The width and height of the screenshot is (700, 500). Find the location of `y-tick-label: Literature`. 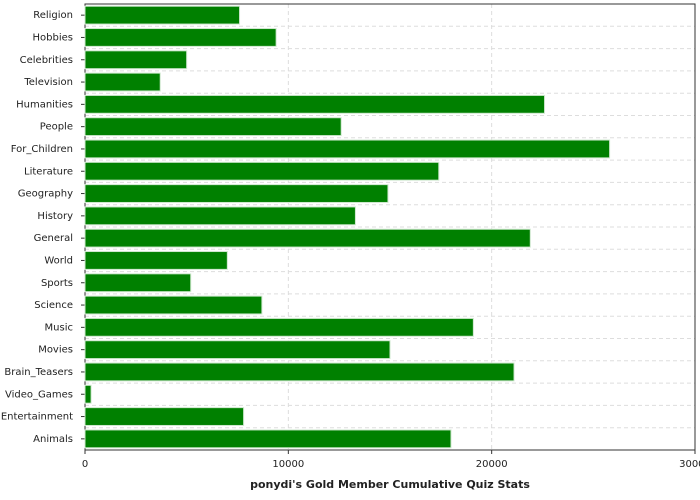

y-tick-label: Literature is located at coordinates (48, 171).